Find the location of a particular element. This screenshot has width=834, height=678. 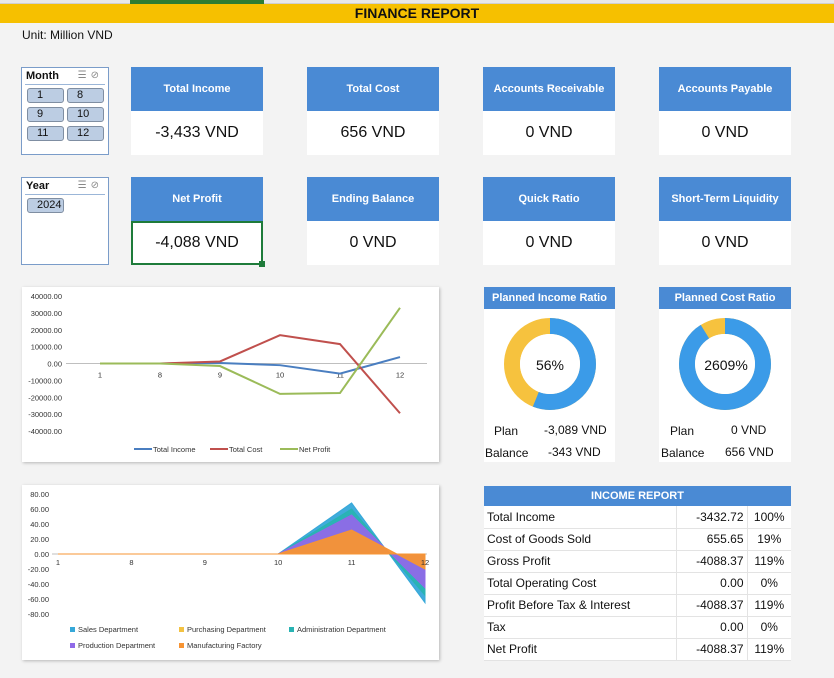

year-option-2024: 2024 is located at coordinates (45, 205).